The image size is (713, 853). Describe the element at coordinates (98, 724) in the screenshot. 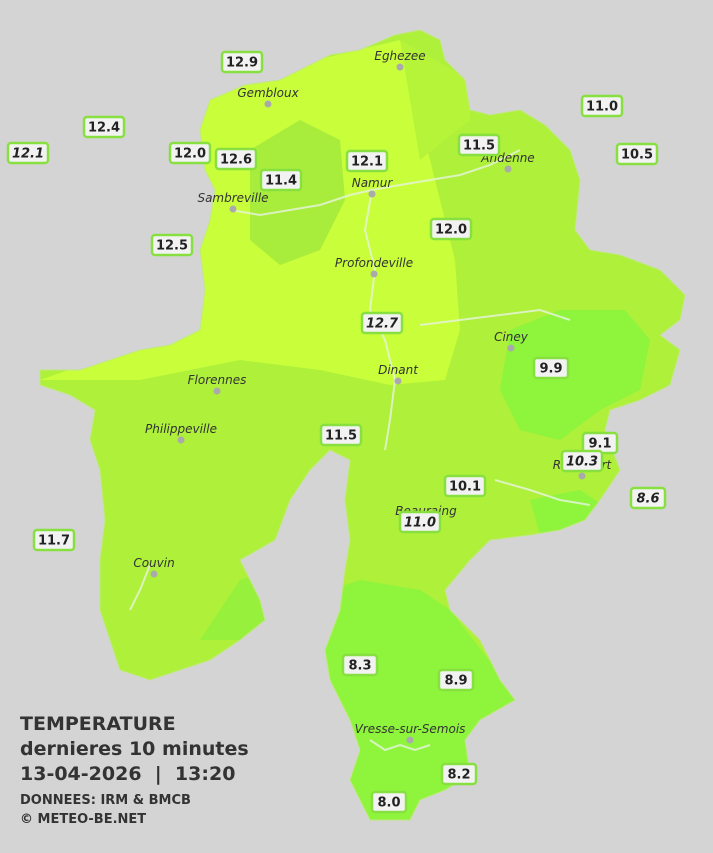

I see `legend-title: TEMPERATURE` at that location.